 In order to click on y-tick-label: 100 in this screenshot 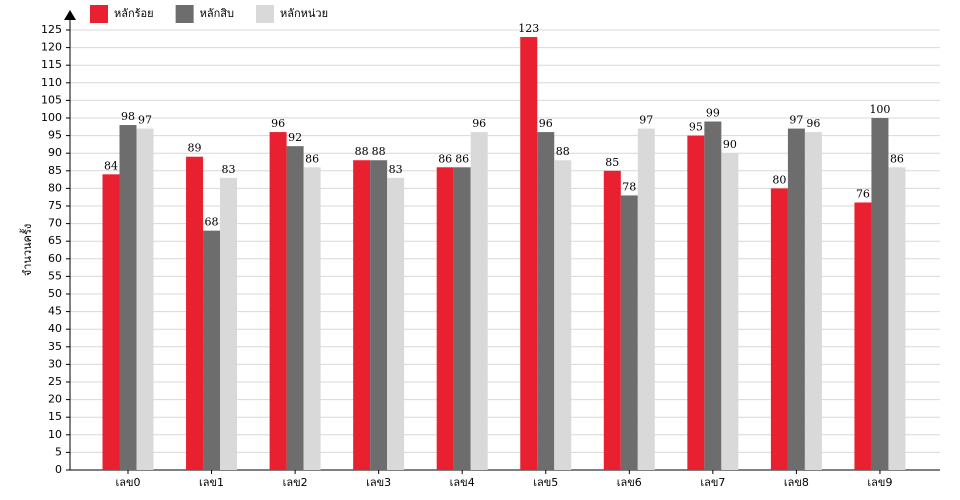, I will do `click(51, 117)`.